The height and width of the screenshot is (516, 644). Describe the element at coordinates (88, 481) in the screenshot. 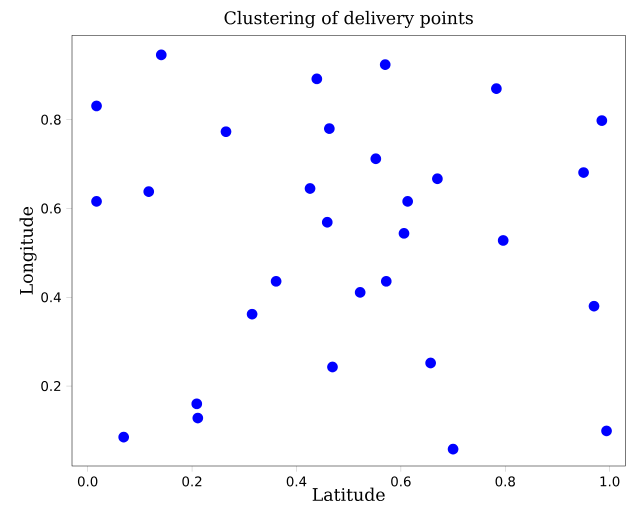

I see `x-tick-label: 0.0` at that location.